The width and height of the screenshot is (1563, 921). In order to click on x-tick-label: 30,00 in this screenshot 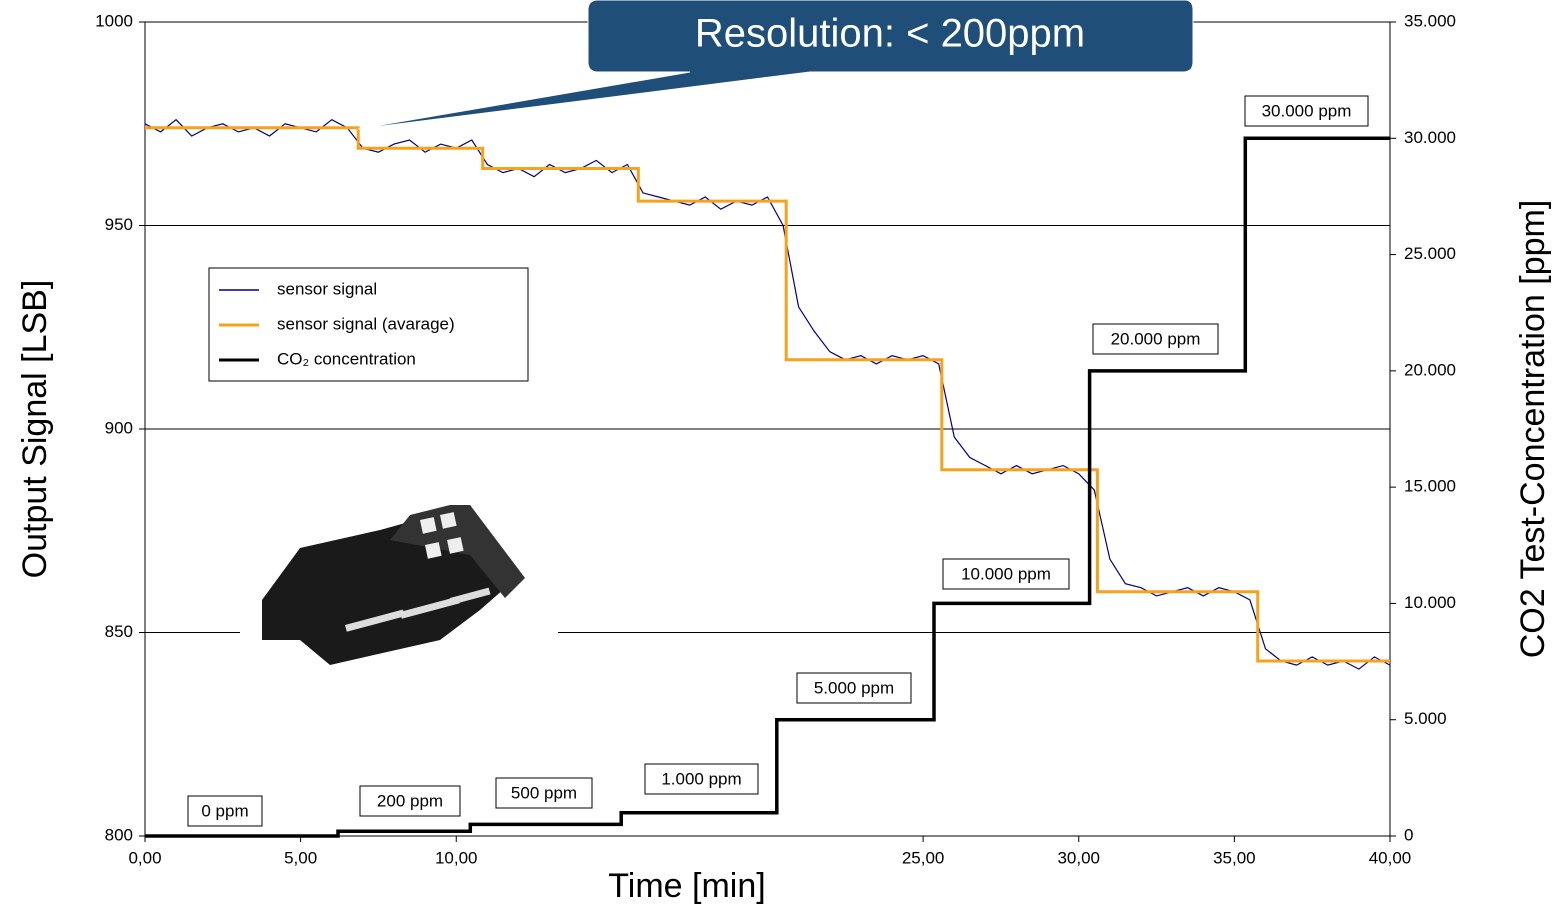, I will do `click(1078, 857)`.